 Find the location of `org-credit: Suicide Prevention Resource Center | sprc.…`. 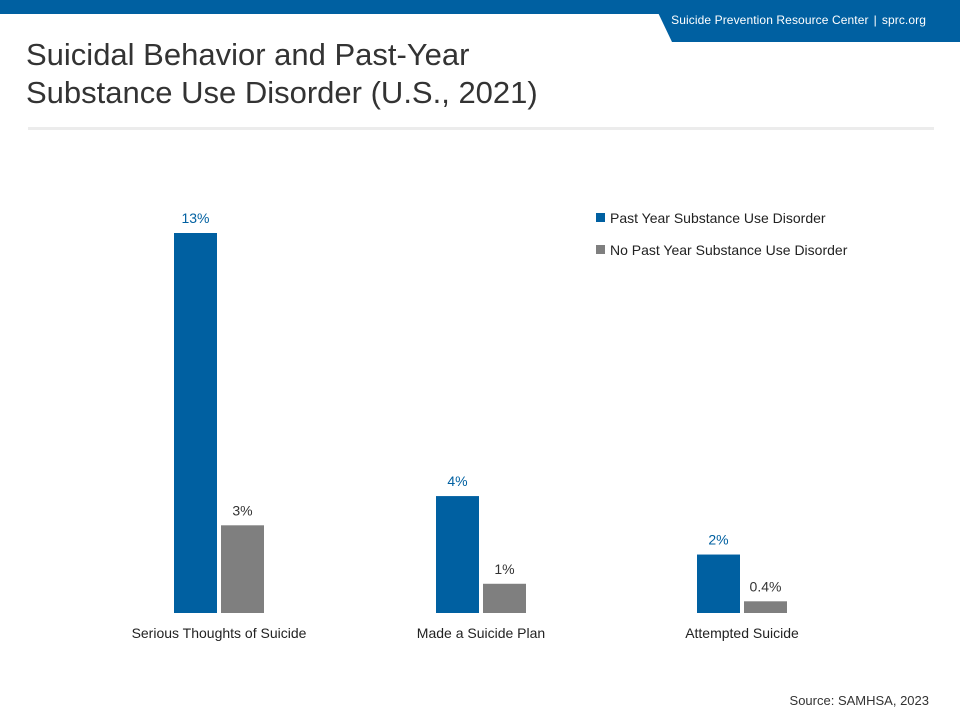

org-credit: Suicide Prevention Resource Center | sprc.… is located at coordinates (798, 20).